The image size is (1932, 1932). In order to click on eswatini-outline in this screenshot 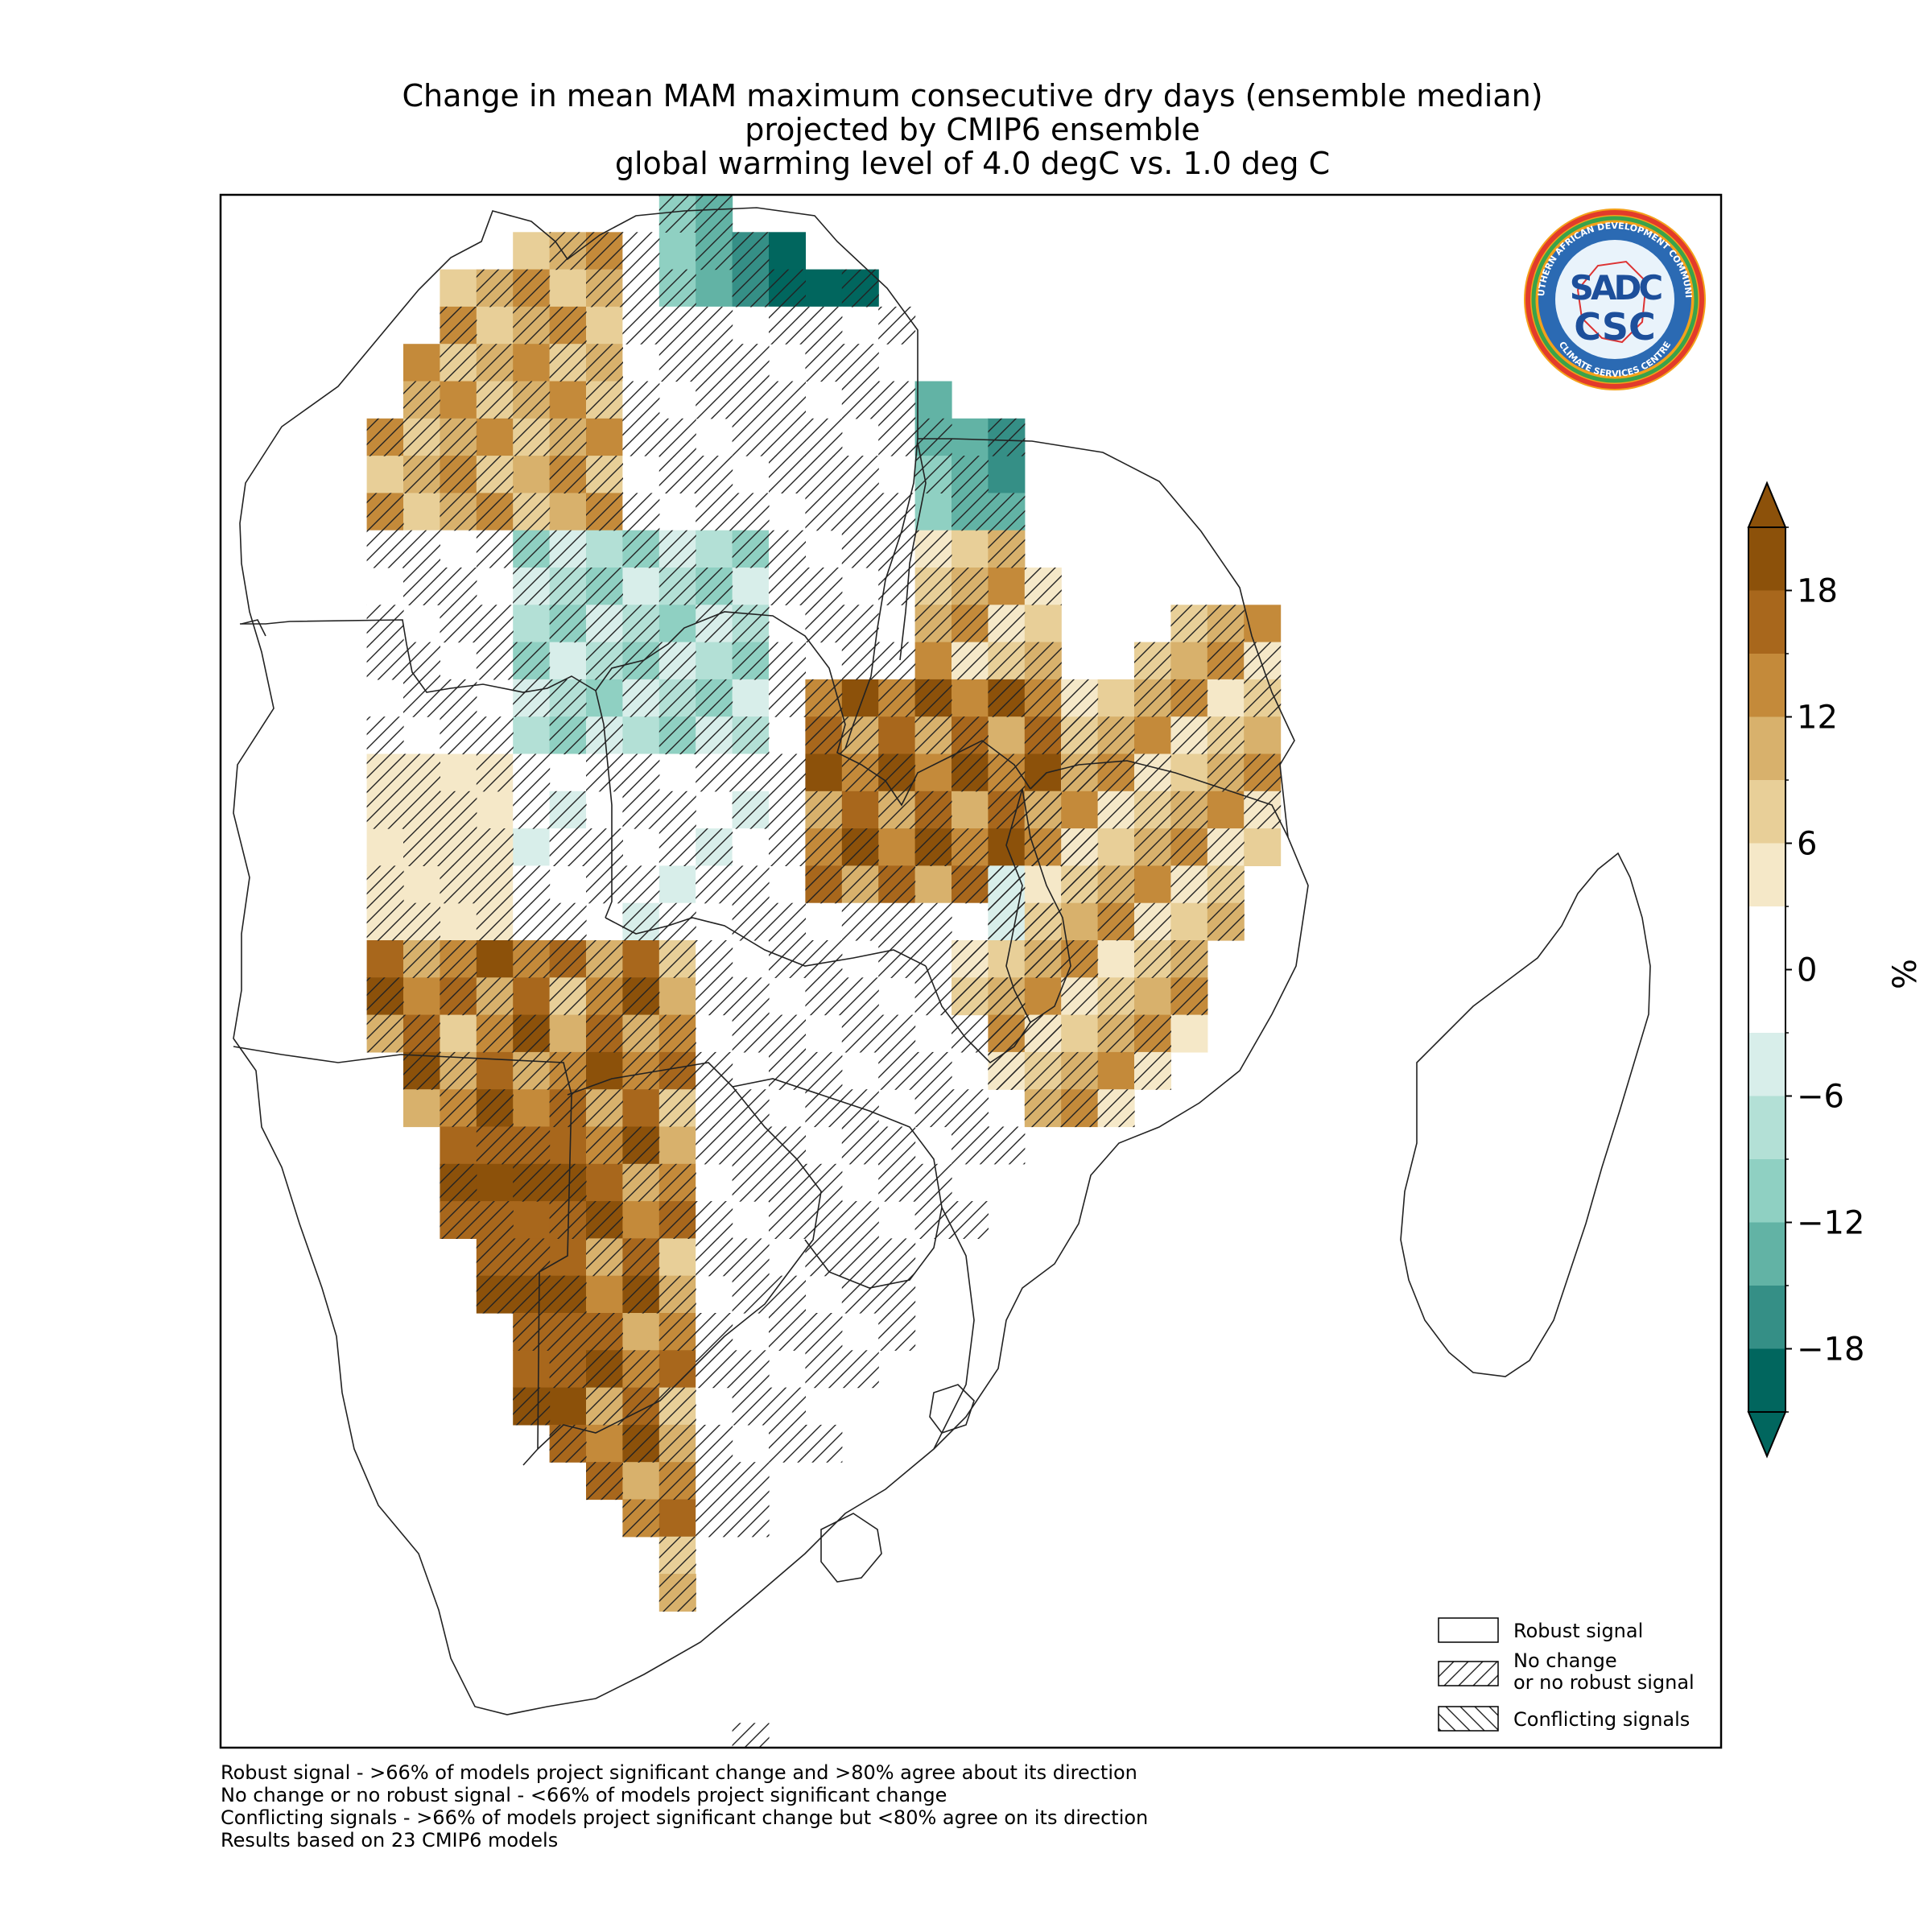, I will do `click(952, 1409)`.